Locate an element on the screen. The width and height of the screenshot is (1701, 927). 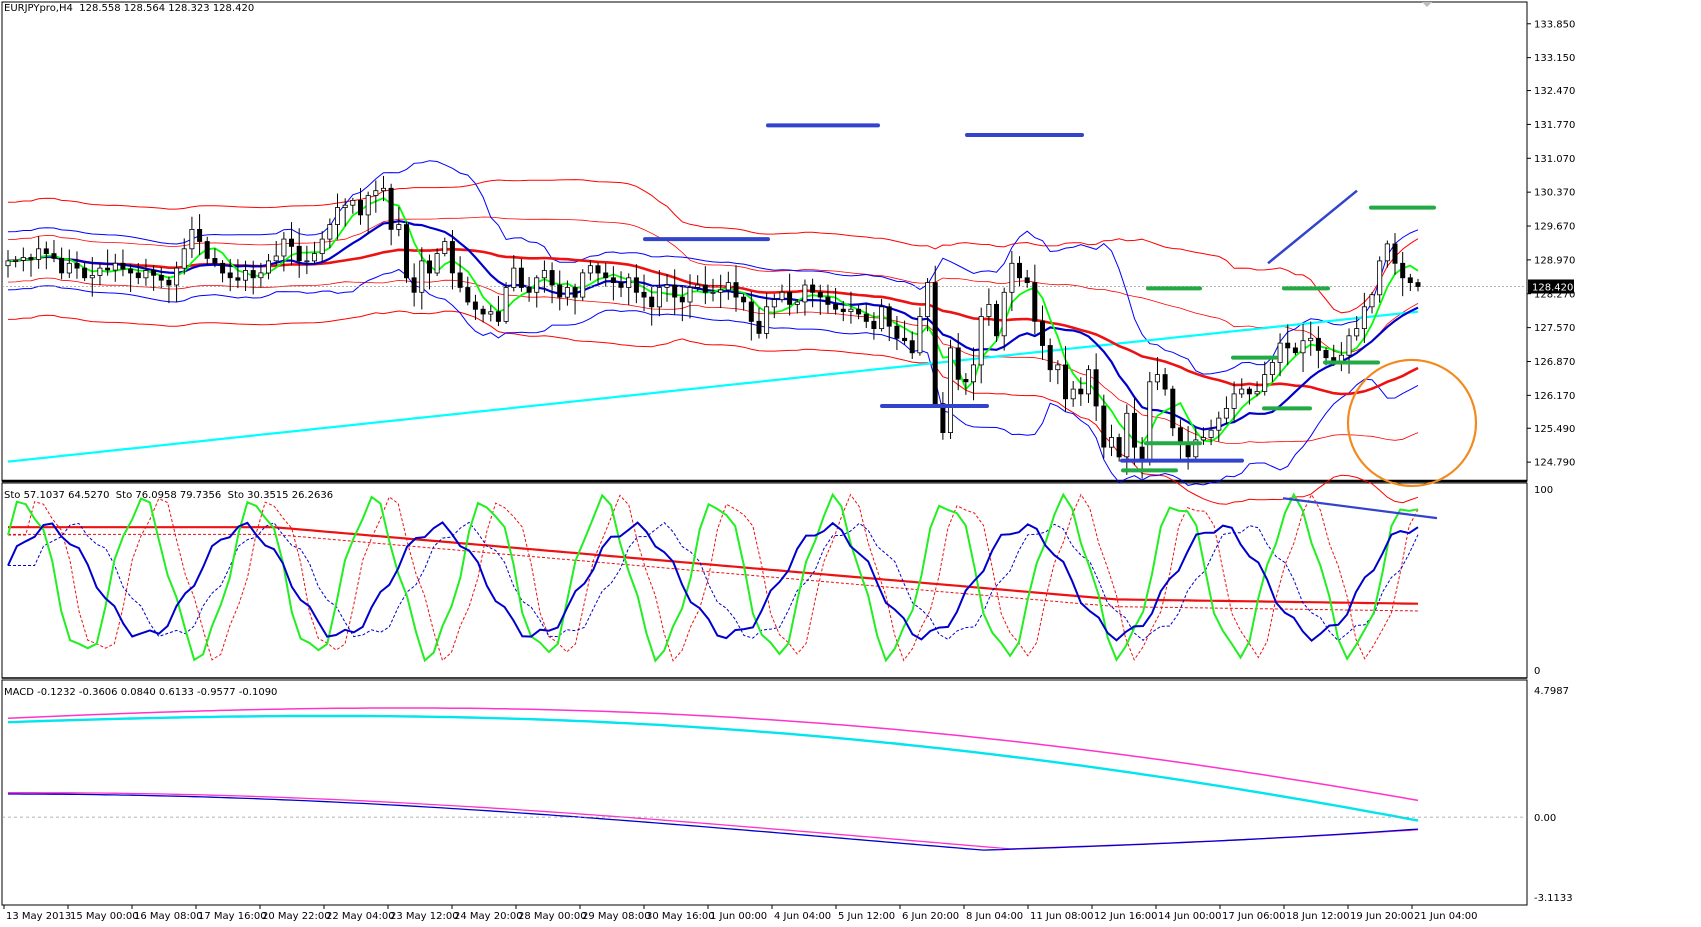
macd-signal-long-line is located at coordinates (713, 754).